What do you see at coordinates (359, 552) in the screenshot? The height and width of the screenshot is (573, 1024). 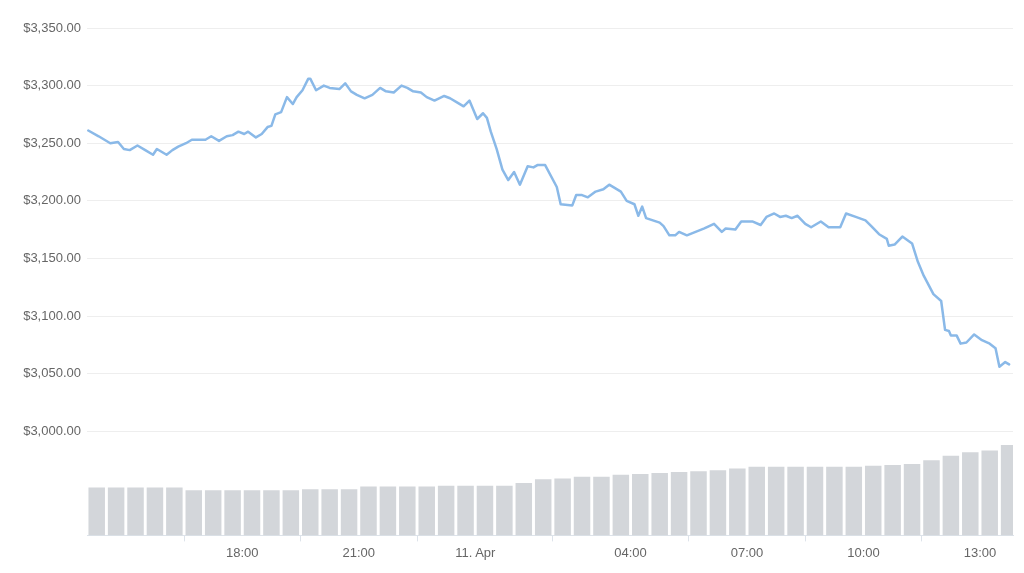 I see `x-tick-label: 21:00` at bounding box center [359, 552].